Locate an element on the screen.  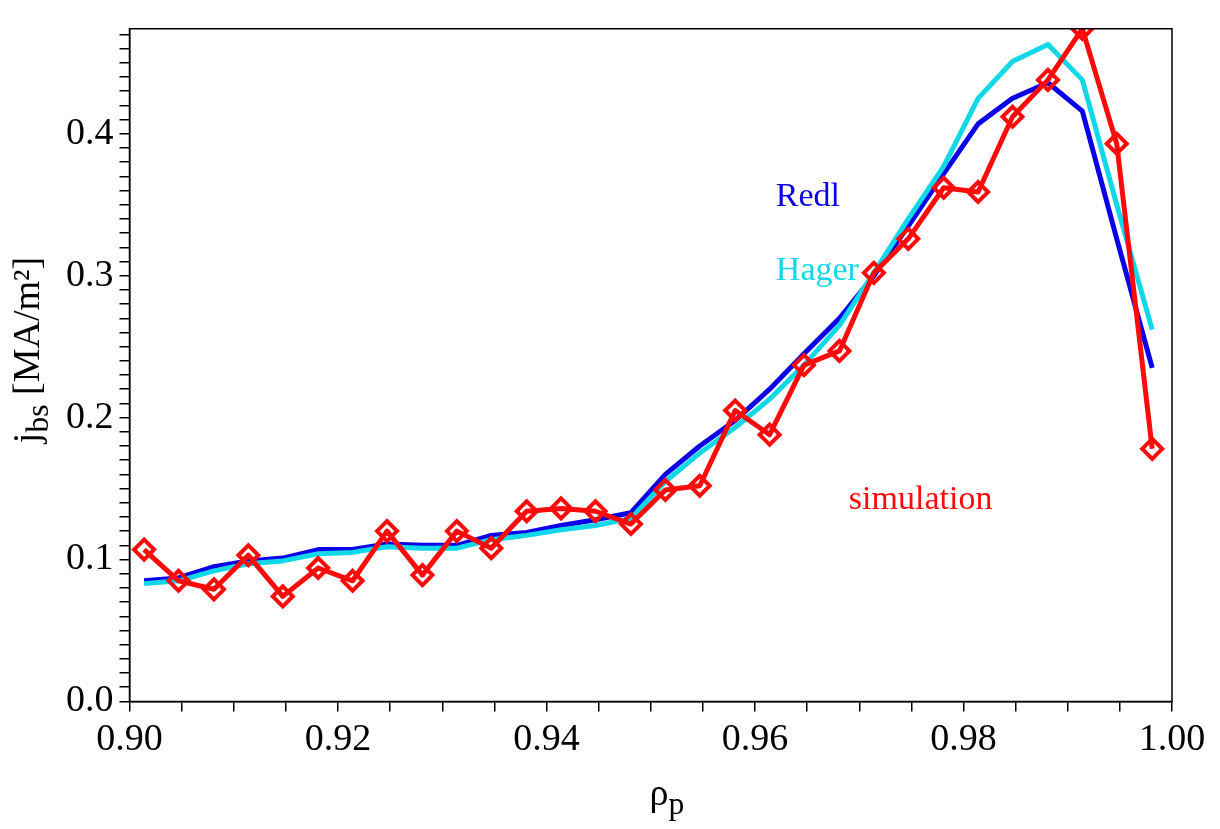
y-tick-label: 0.1 is located at coordinates (90, 556).